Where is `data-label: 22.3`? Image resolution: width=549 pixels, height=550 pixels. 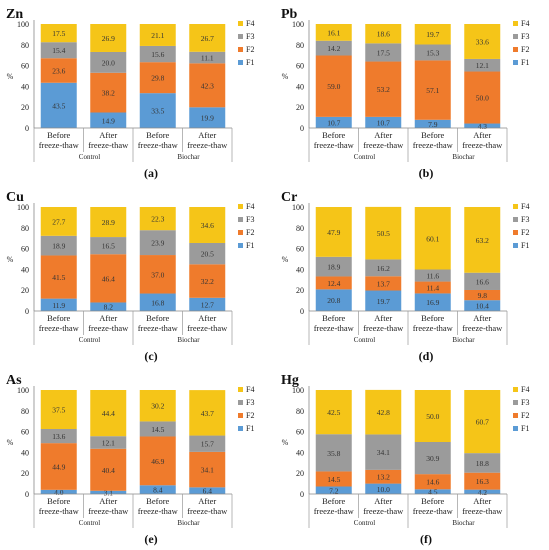 data-label: 22.3 is located at coordinates (157, 219).